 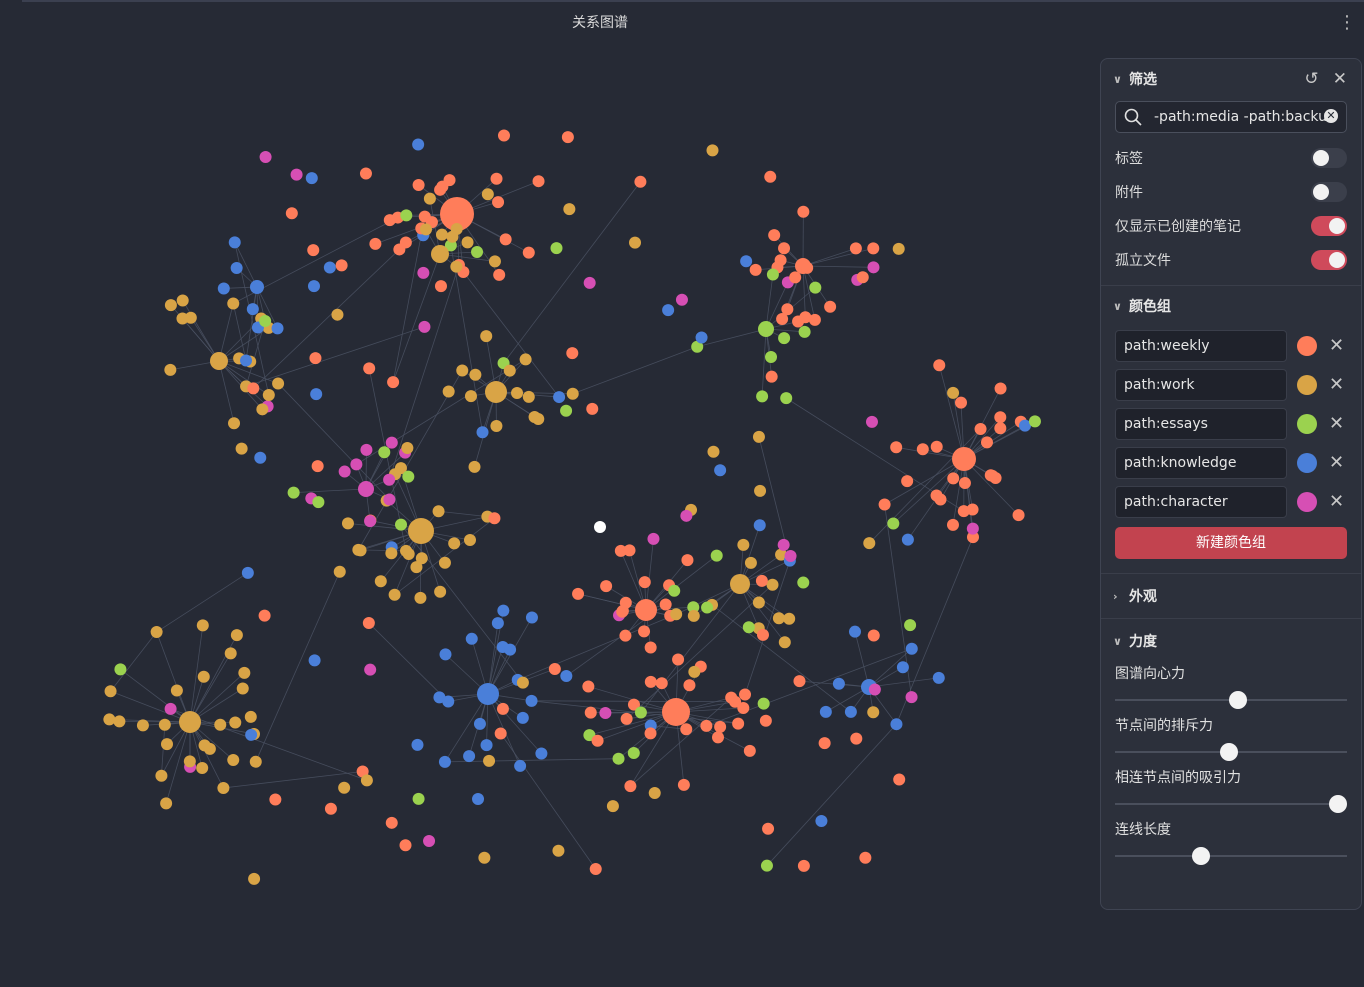 I want to click on existing-only-toggle, so click(x=1329, y=226).